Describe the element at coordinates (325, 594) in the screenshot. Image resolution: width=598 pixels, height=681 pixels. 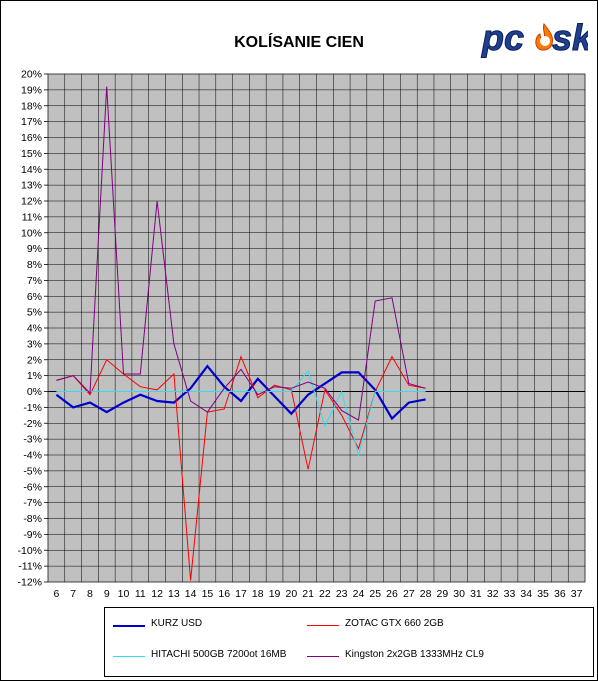
I see `x-tick-label: 22` at that location.